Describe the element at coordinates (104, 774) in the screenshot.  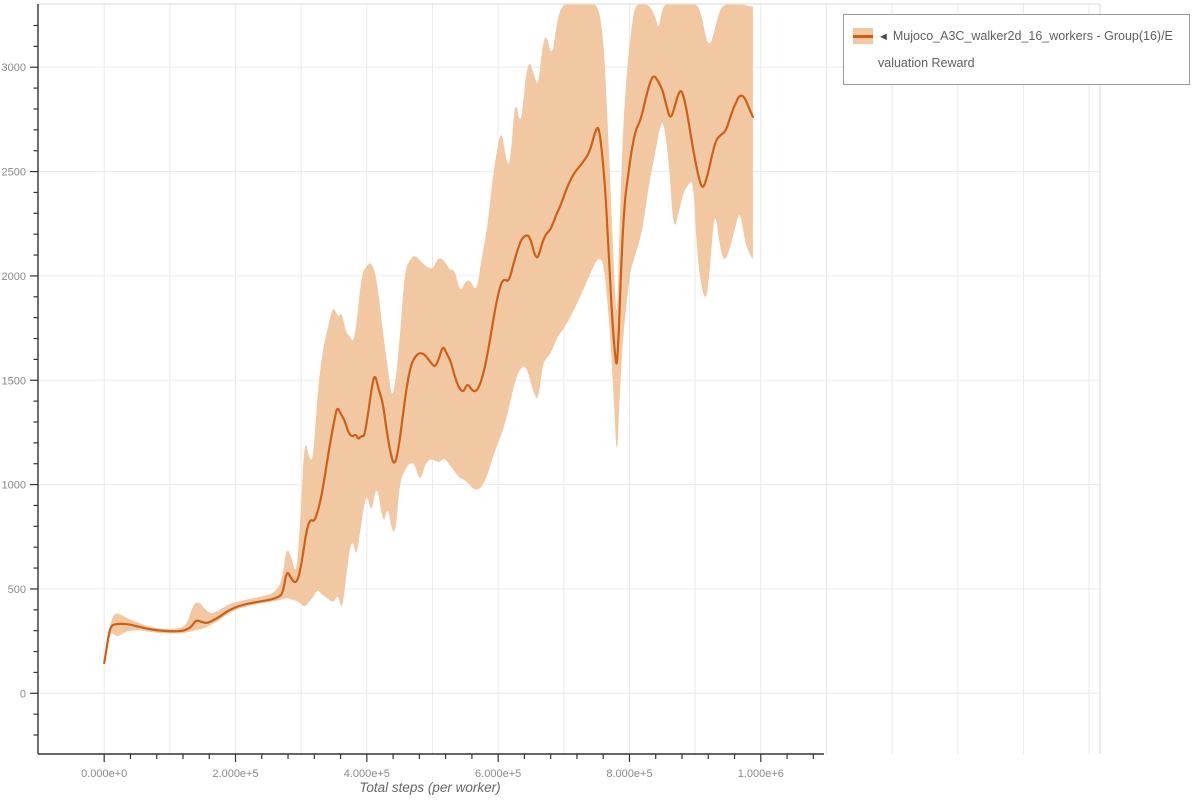
I see `x-tick-label: 0.000e+0` at that location.